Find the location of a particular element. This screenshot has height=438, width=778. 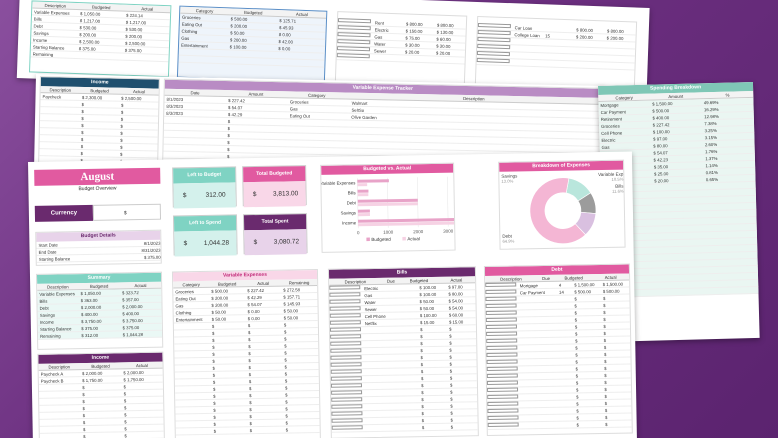

table-cell: $ 97.00 is located at coordinates (455, 287).